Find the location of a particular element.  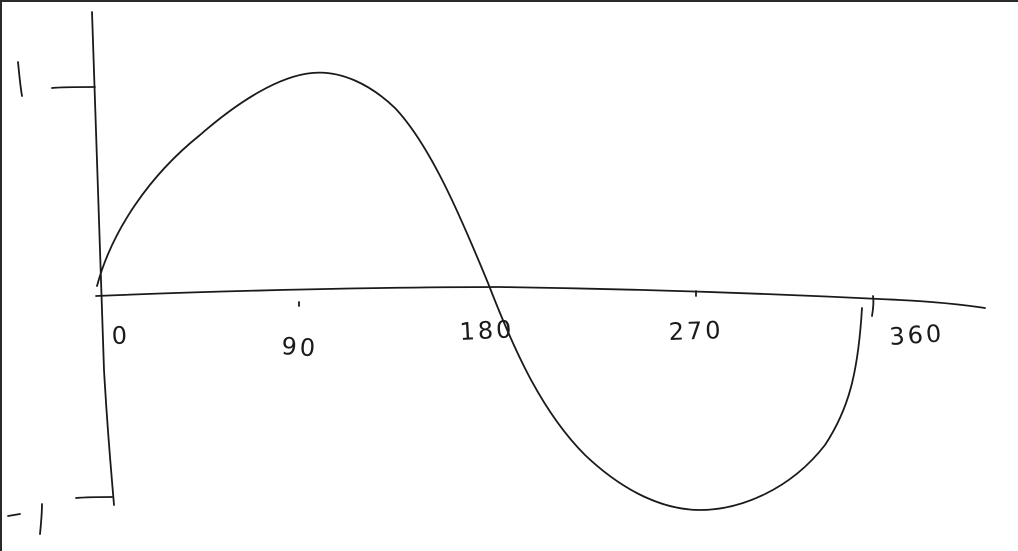

x-tick-label-0: 0 is located at coordinates (120, 335).